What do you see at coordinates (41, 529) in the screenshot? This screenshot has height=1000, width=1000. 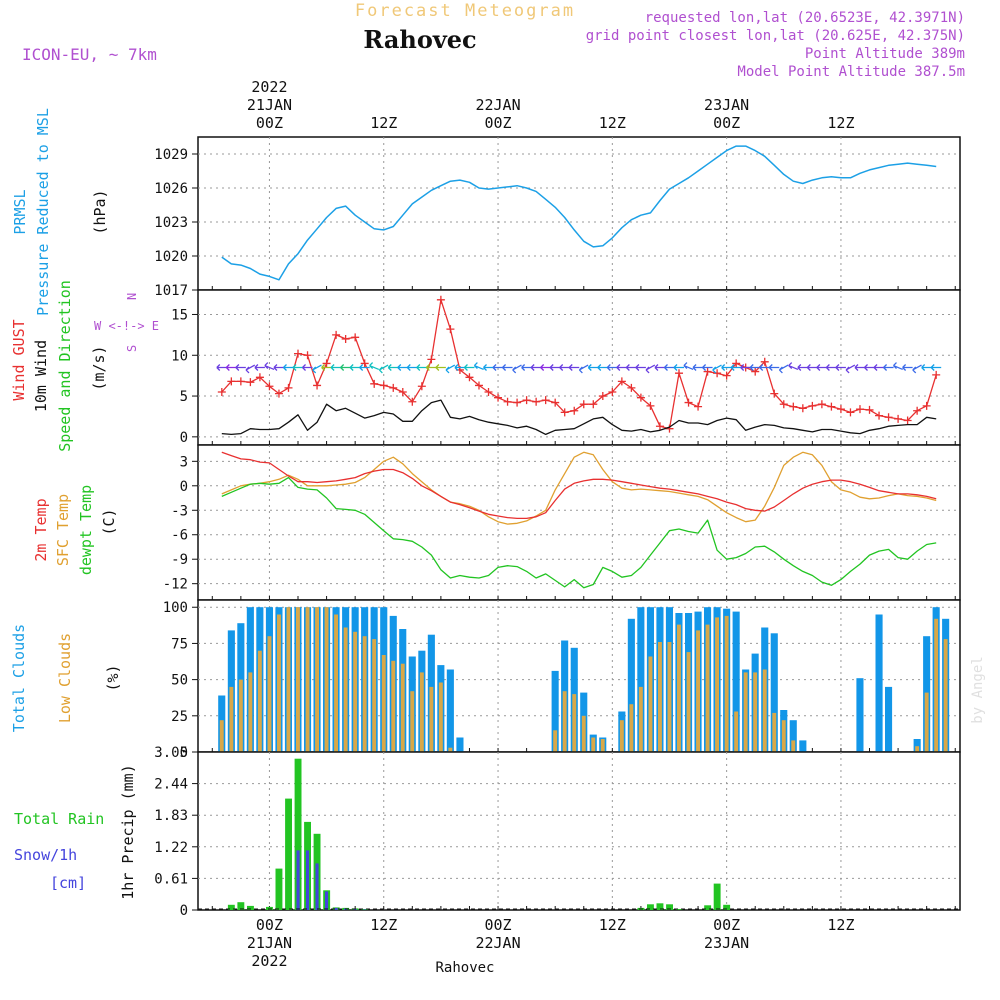 I see `temp2m-label: 2m Temp` at bounding box center [41, 529].